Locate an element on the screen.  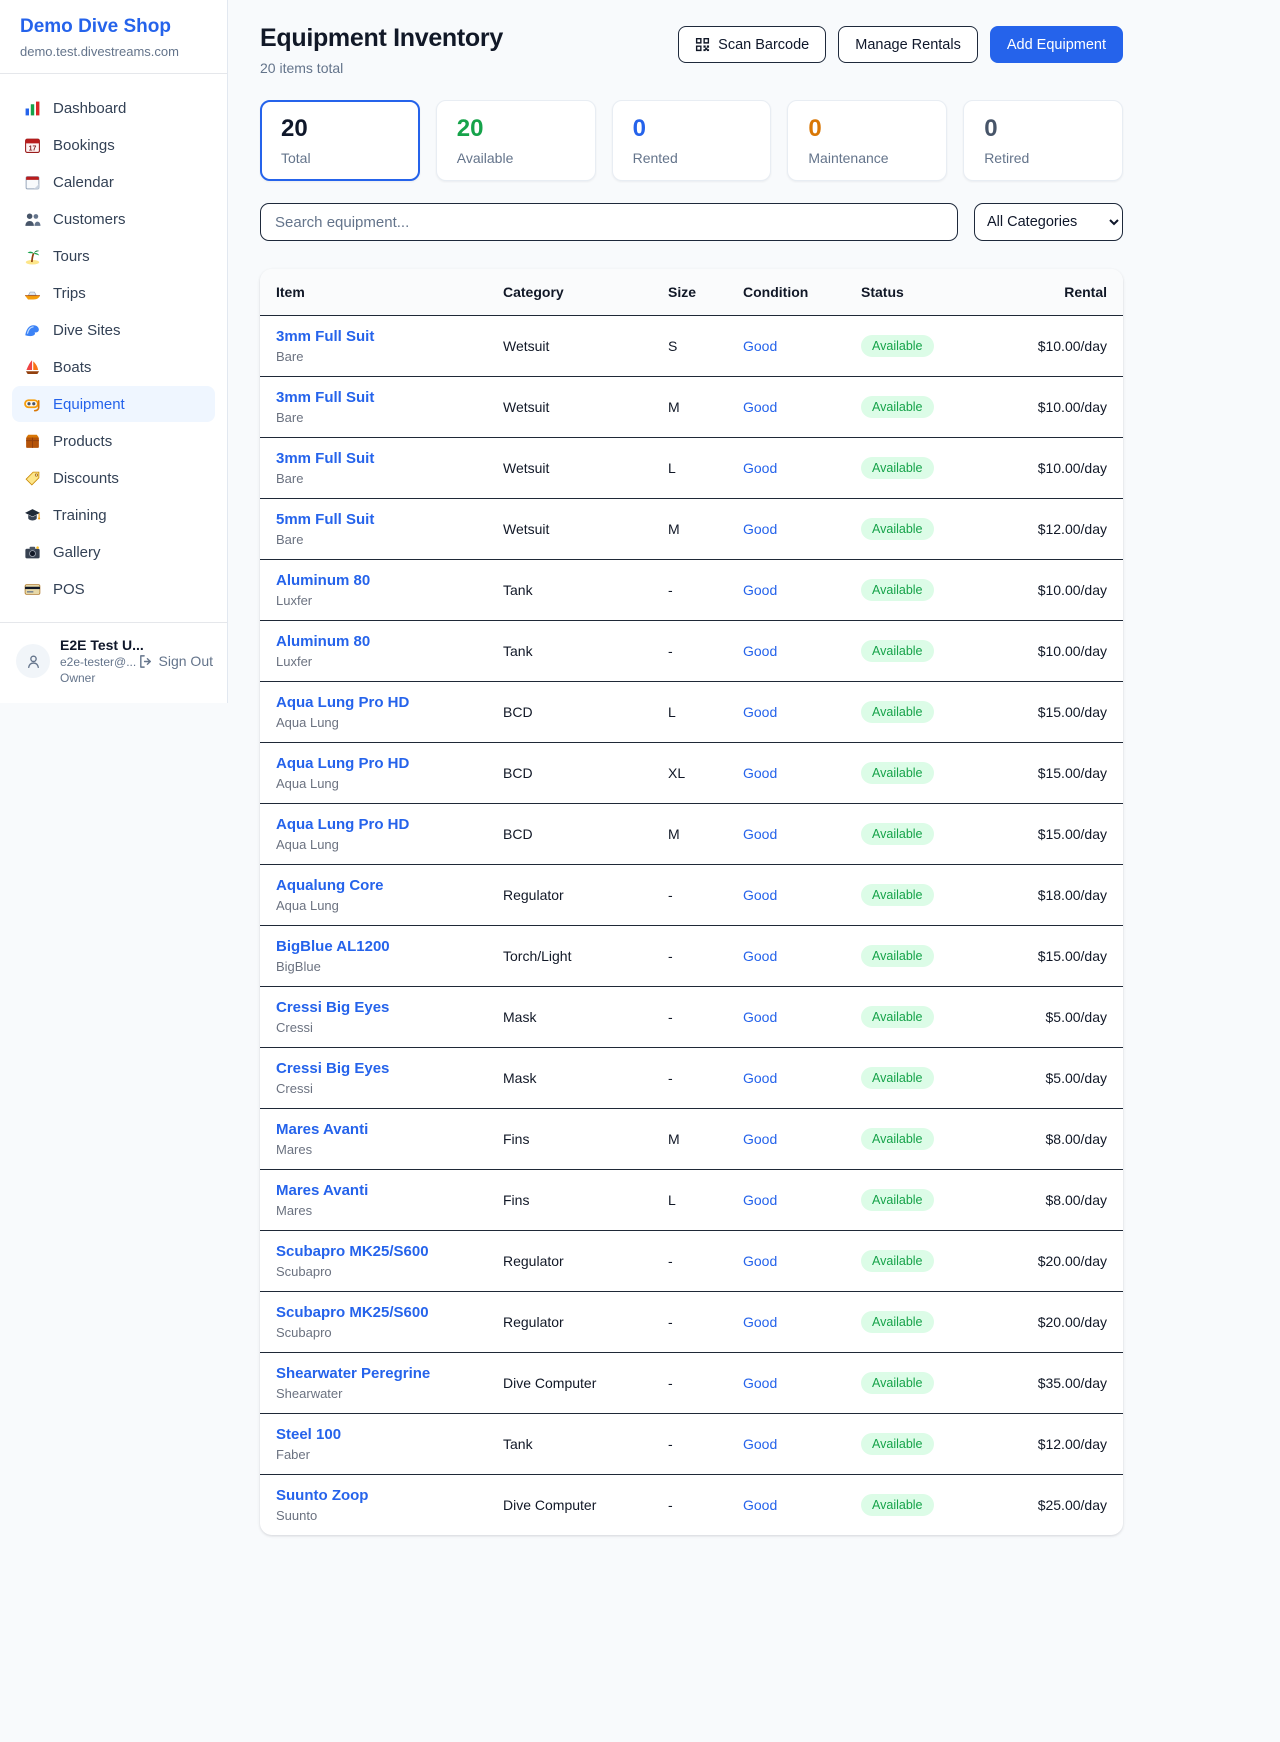
rental-price: $35.00/day is located at coordinates (1059, 1383).